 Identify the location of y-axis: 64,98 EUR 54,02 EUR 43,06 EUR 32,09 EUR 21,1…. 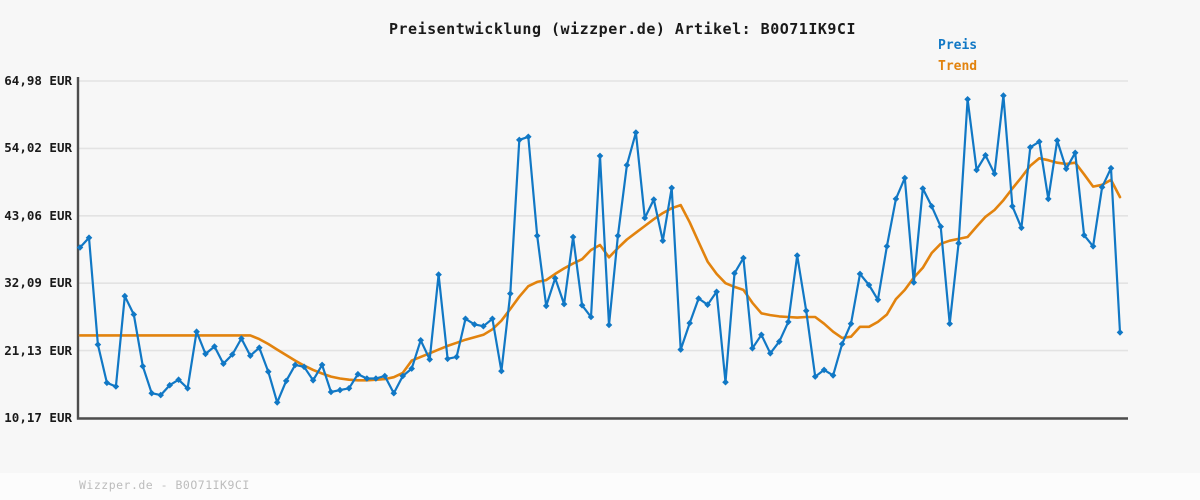
(36, 250).